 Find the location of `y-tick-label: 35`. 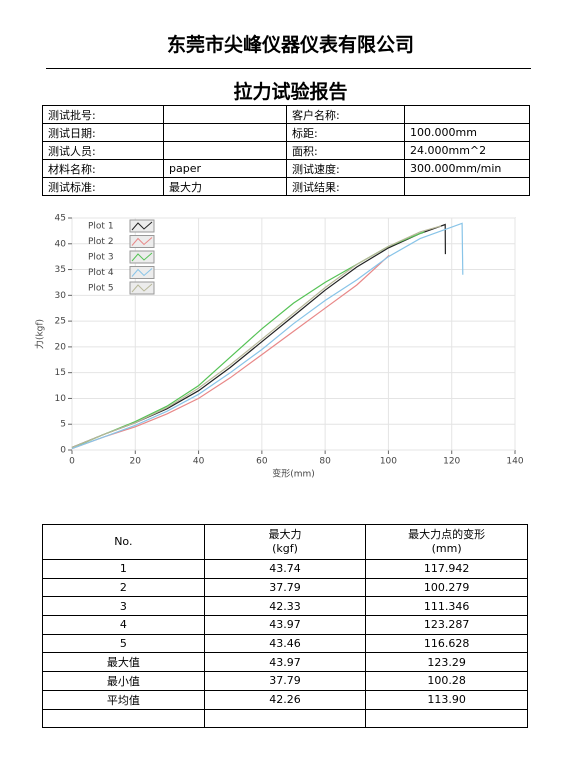

y-tick-label: 35 is located at coordinates (60, 270).